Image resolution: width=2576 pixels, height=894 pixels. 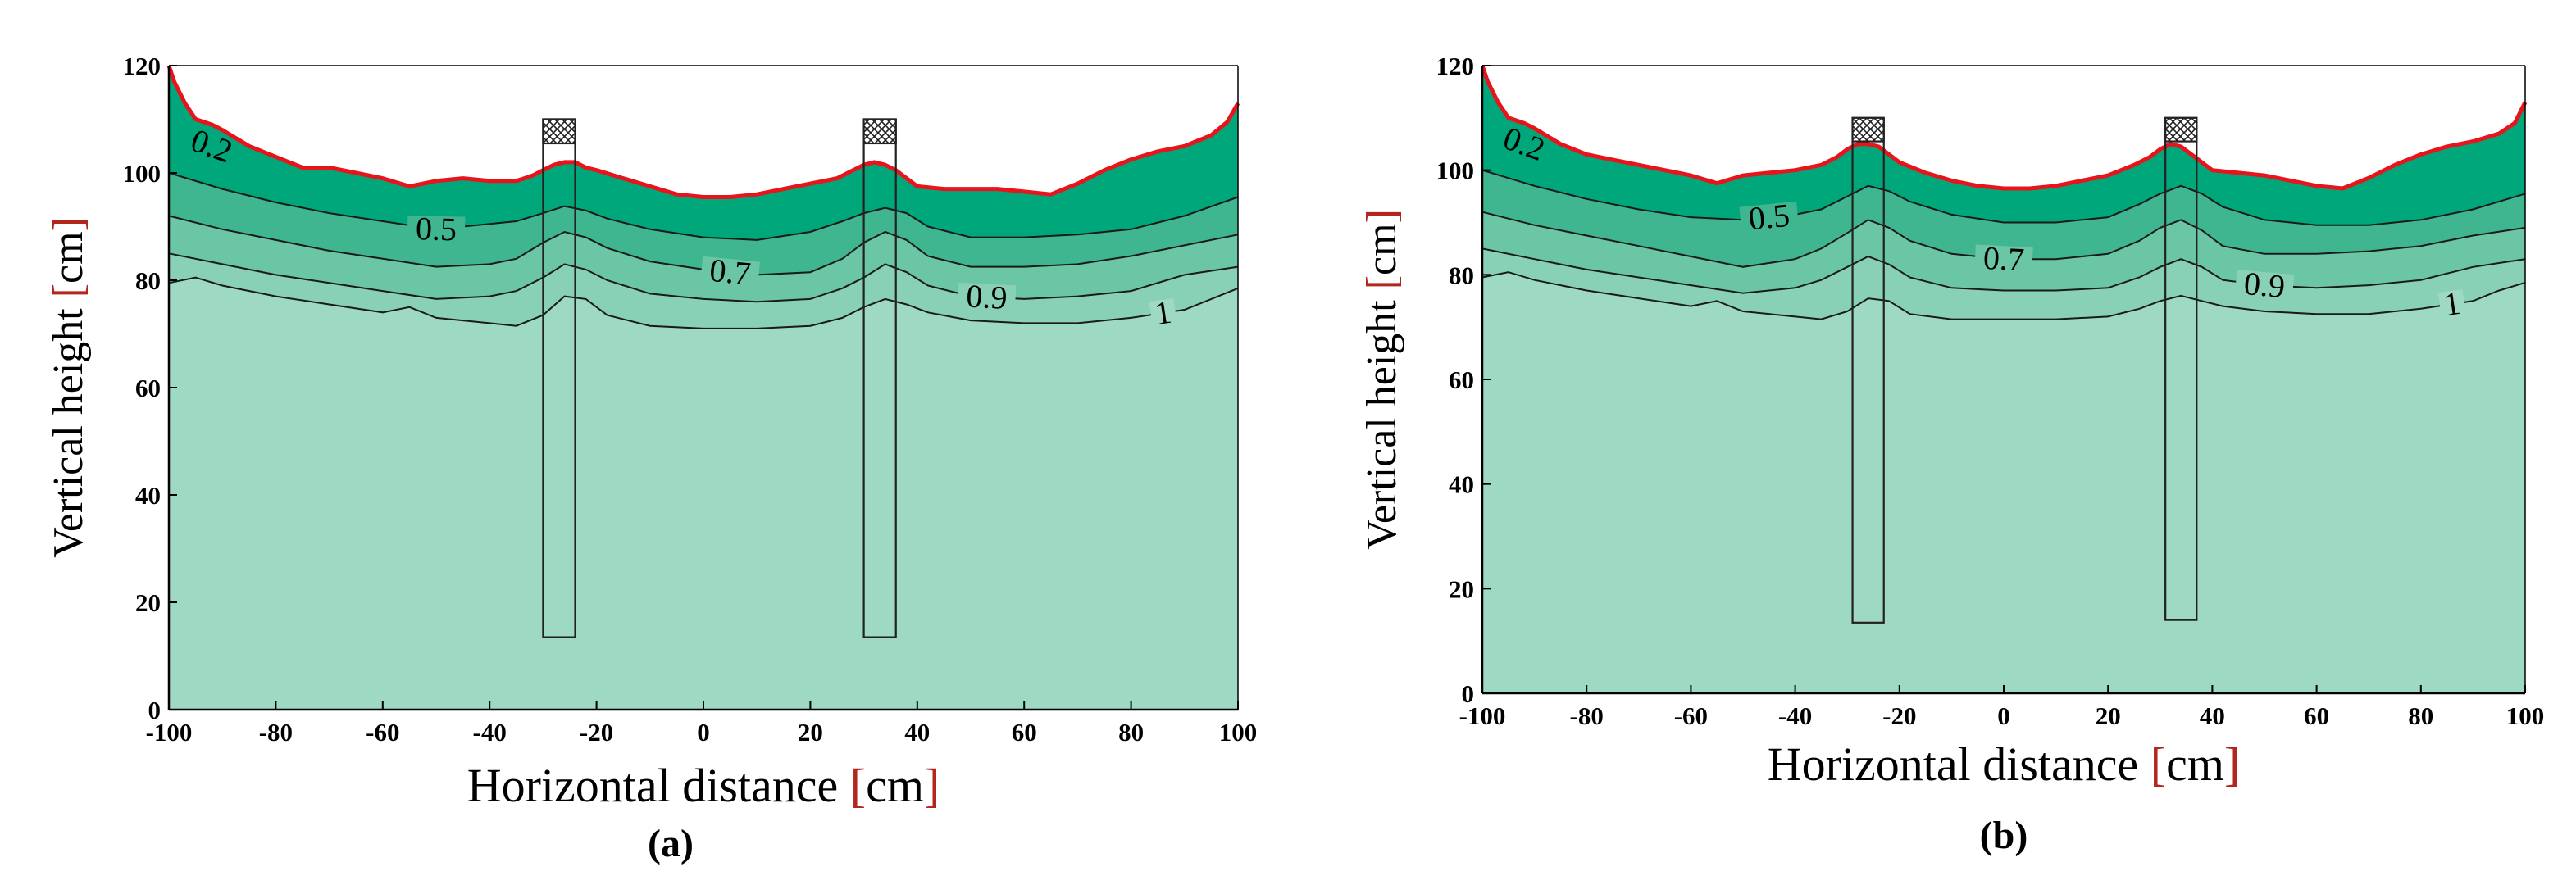 I want to click on contour-line-0.9, so click(x=2004, y=270).